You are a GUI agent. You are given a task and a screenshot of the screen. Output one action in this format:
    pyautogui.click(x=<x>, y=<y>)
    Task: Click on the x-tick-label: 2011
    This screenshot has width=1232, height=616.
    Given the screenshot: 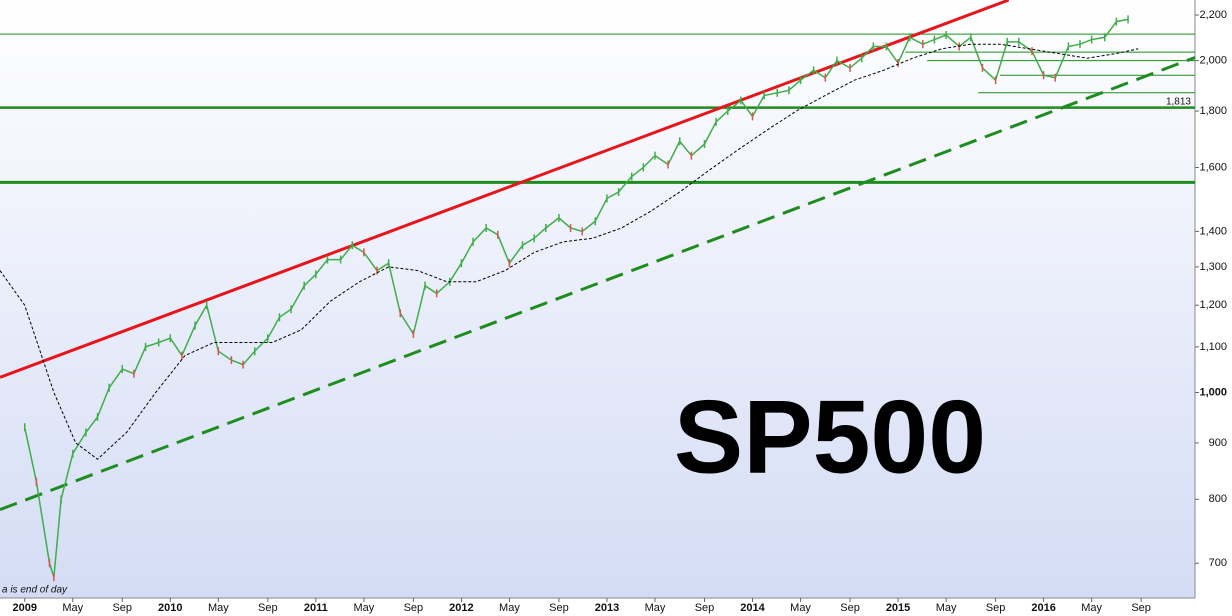 What is the action you would take?
    pyautogui.click(x=316, y=608)
    